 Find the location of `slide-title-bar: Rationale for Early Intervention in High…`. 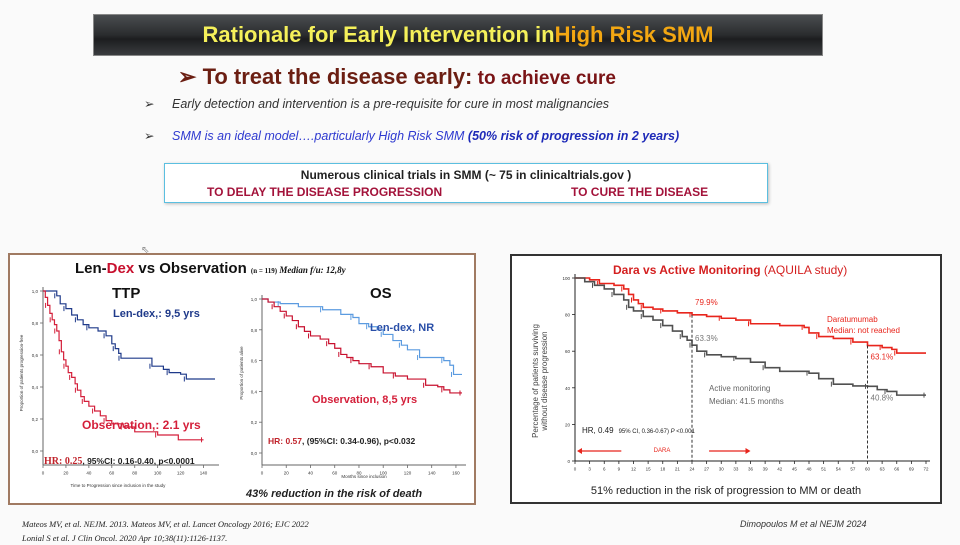

slide-title-bar: Rationale for Early Intervention in High… is located at coordinates (458, 35).